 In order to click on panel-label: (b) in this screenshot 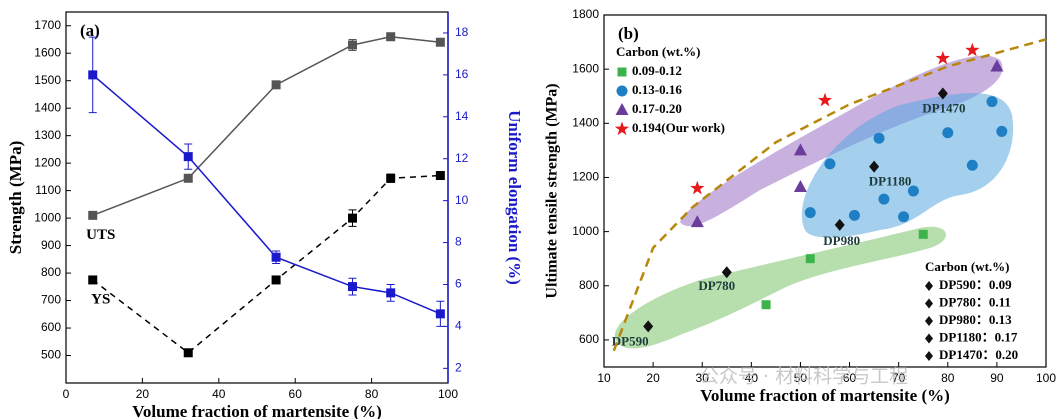, I will do `click(628, 33)`.